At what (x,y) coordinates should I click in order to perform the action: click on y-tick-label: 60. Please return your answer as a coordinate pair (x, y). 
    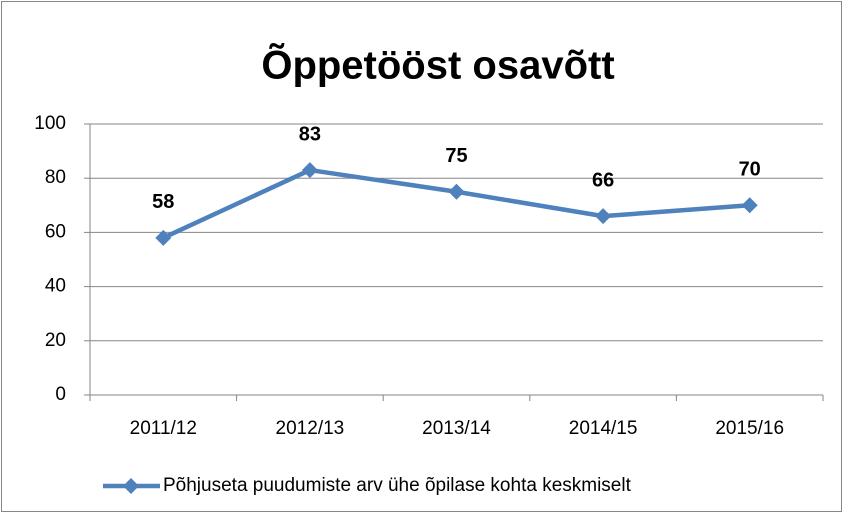
    Looking at the image, I should click on (55, 231).